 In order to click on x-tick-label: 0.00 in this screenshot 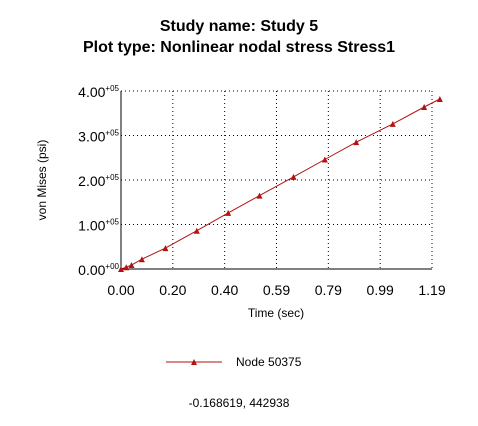, I will do `click(120, 290)`.